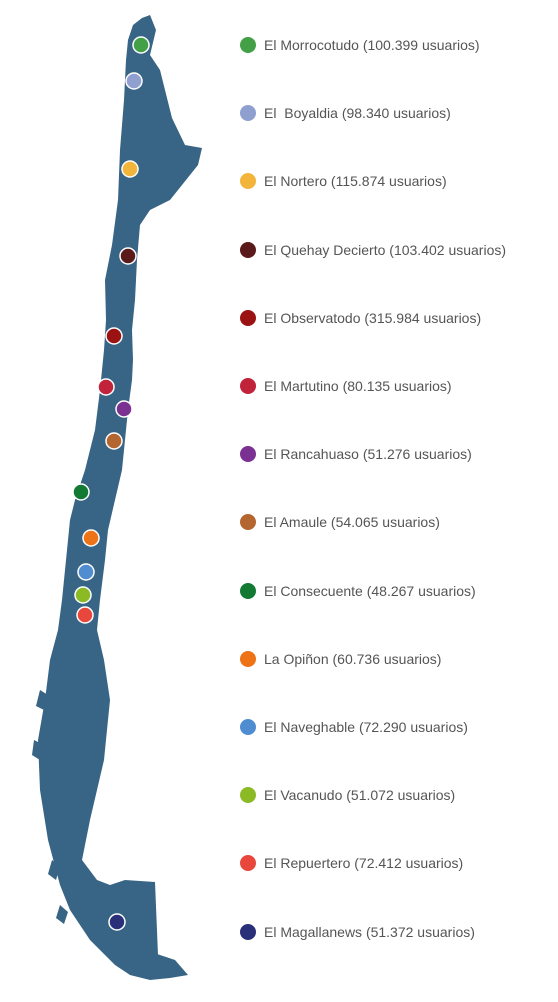 The height and width of the screenshot is (1002, 558). I want to click on legend-item: El Vacanudo (51.072 usuarios), so click(347, 795).